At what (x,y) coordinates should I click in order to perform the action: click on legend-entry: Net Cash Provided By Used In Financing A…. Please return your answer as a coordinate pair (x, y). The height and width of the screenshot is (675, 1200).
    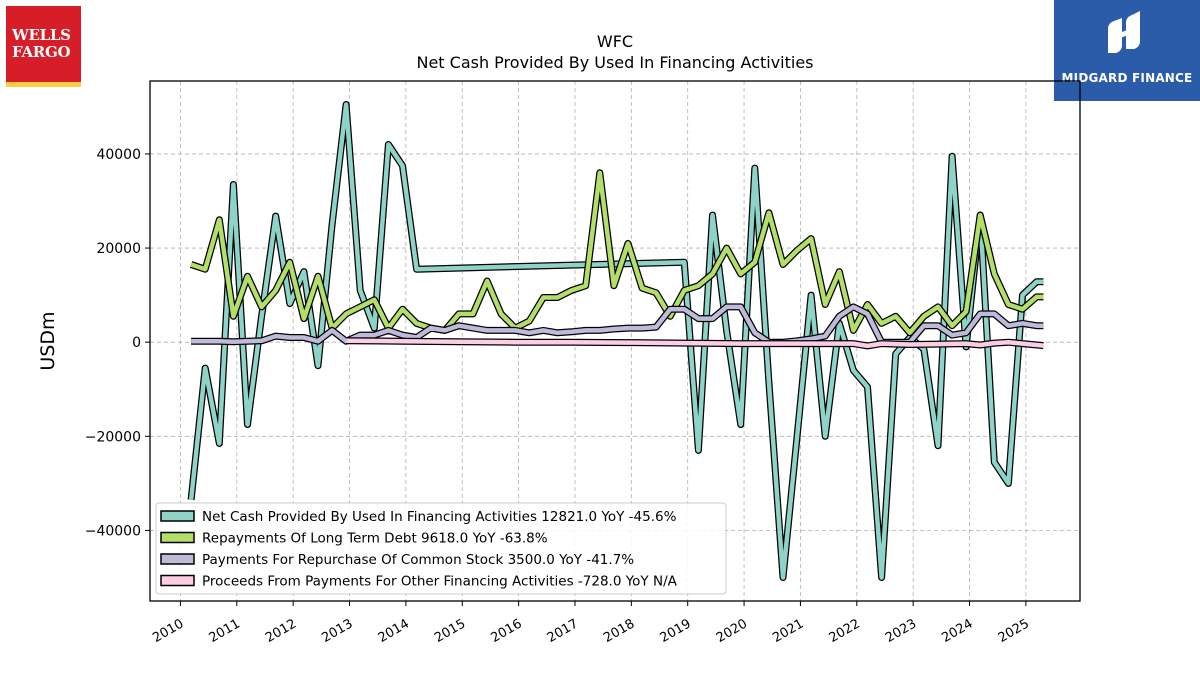
    Looking at the image, I should click on (439, 517).